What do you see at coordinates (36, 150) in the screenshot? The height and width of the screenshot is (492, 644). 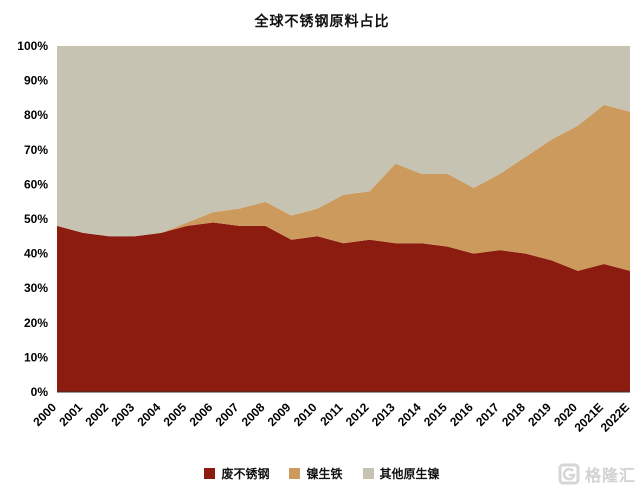 I see `y-axis-tick-label: 70%` at bounding box center [36, 150].